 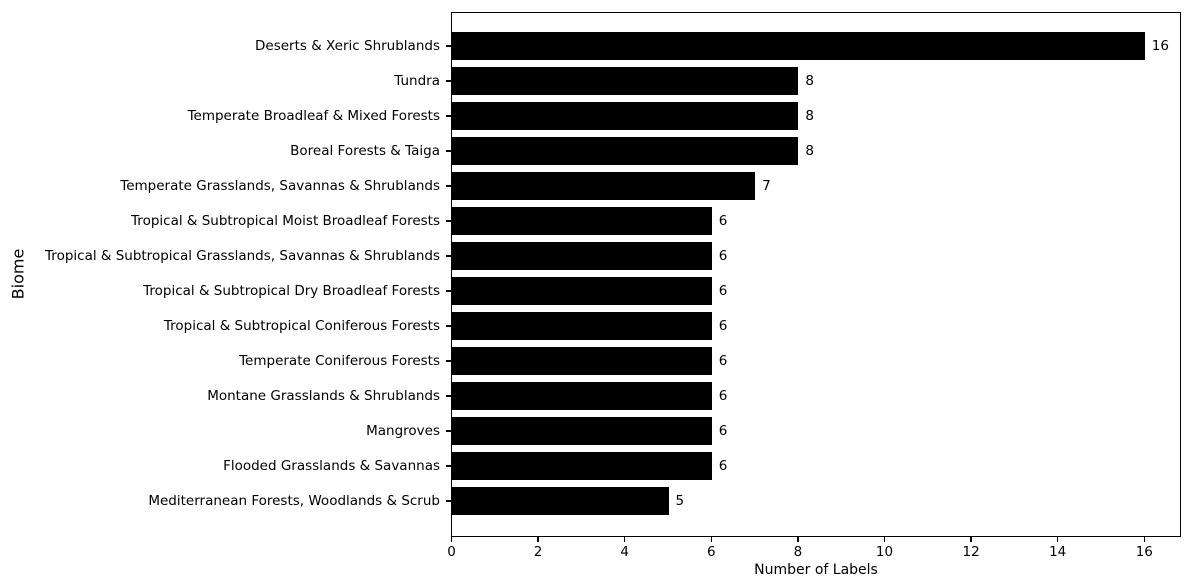 What do you see at coordinates (339, 361) in the screenshot?
I see `y-tick-label: Temperate Coniferous Forests` at bounding box center [339, 361].